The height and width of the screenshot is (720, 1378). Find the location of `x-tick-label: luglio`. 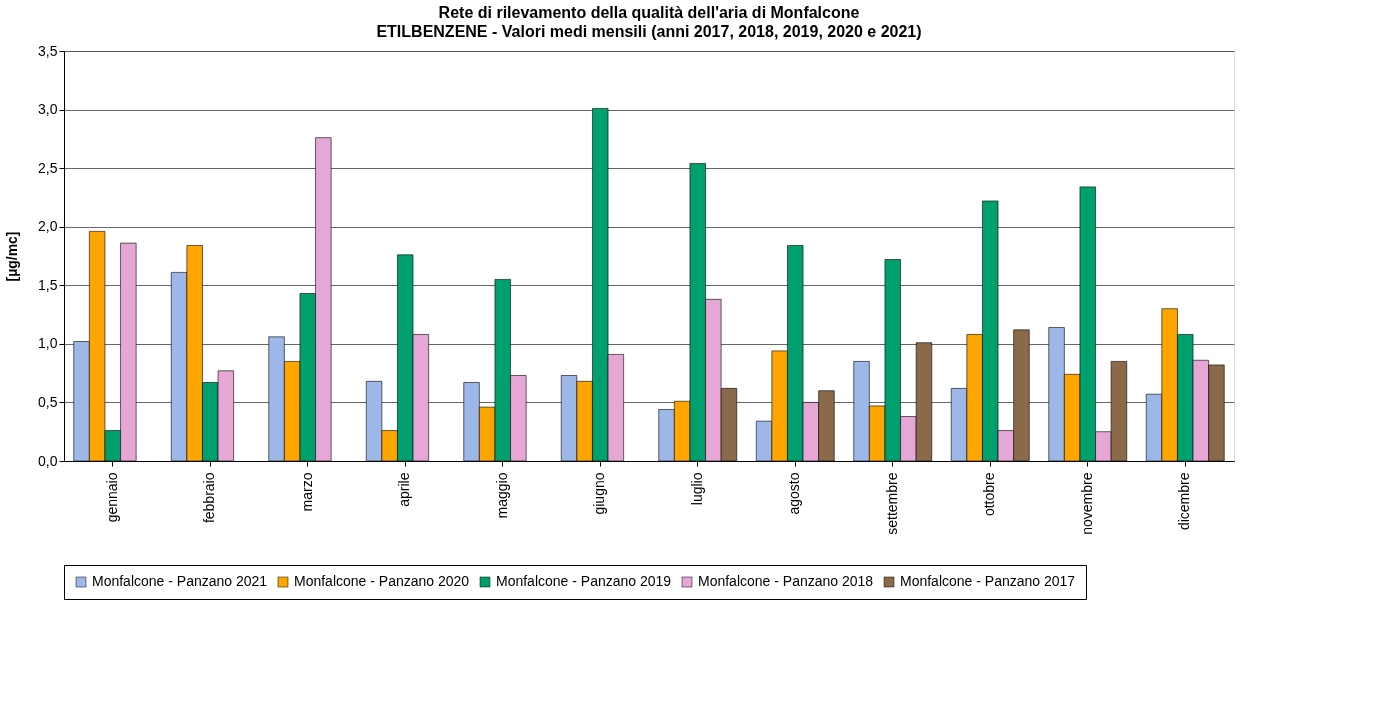

x-tick-label: luglio is located at coordinates (696, 489).